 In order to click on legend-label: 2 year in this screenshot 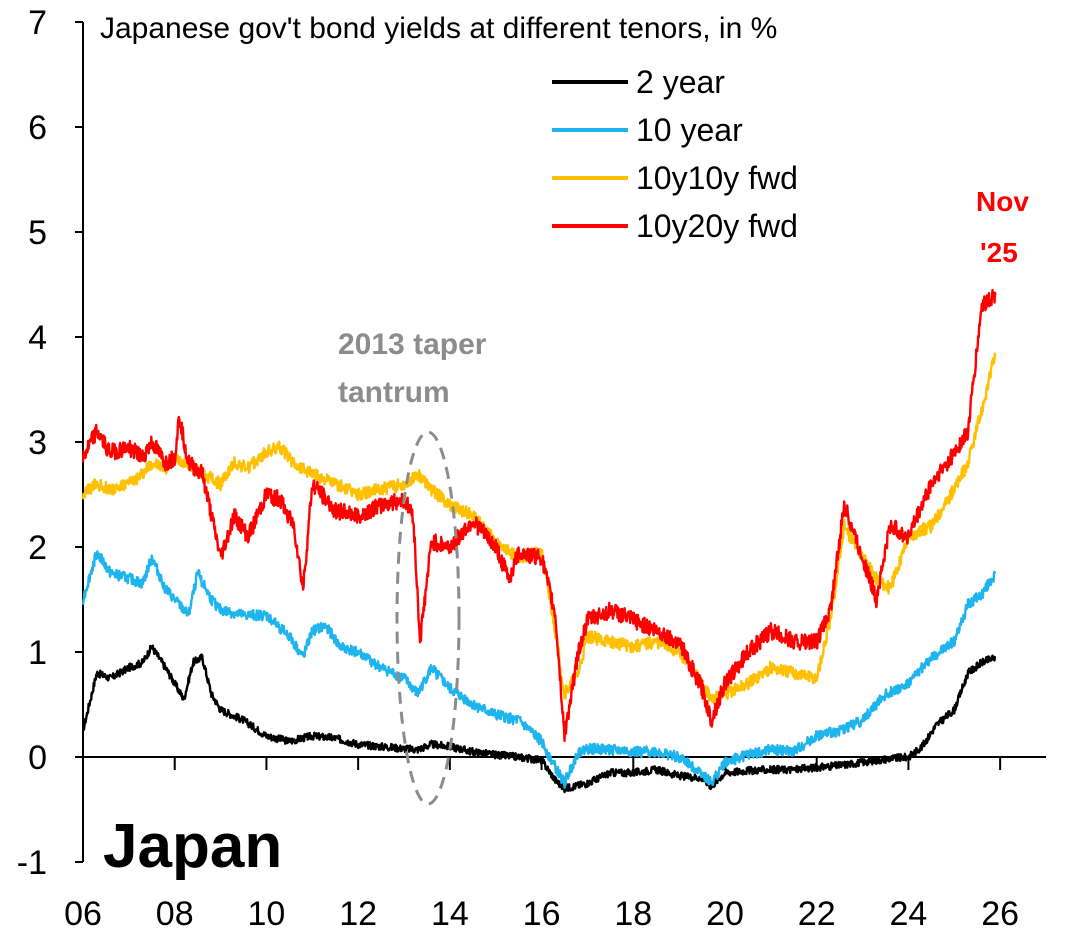, I will do `click(680, 82)`.